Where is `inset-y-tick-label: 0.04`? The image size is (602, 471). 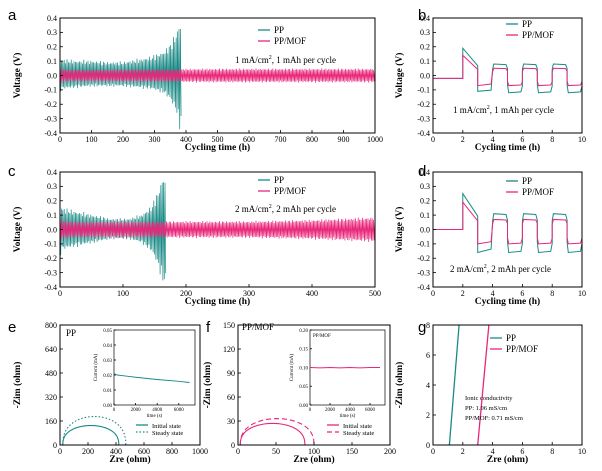 inset-y-tick-label: 0.04 is located at coordinates (107, 346).